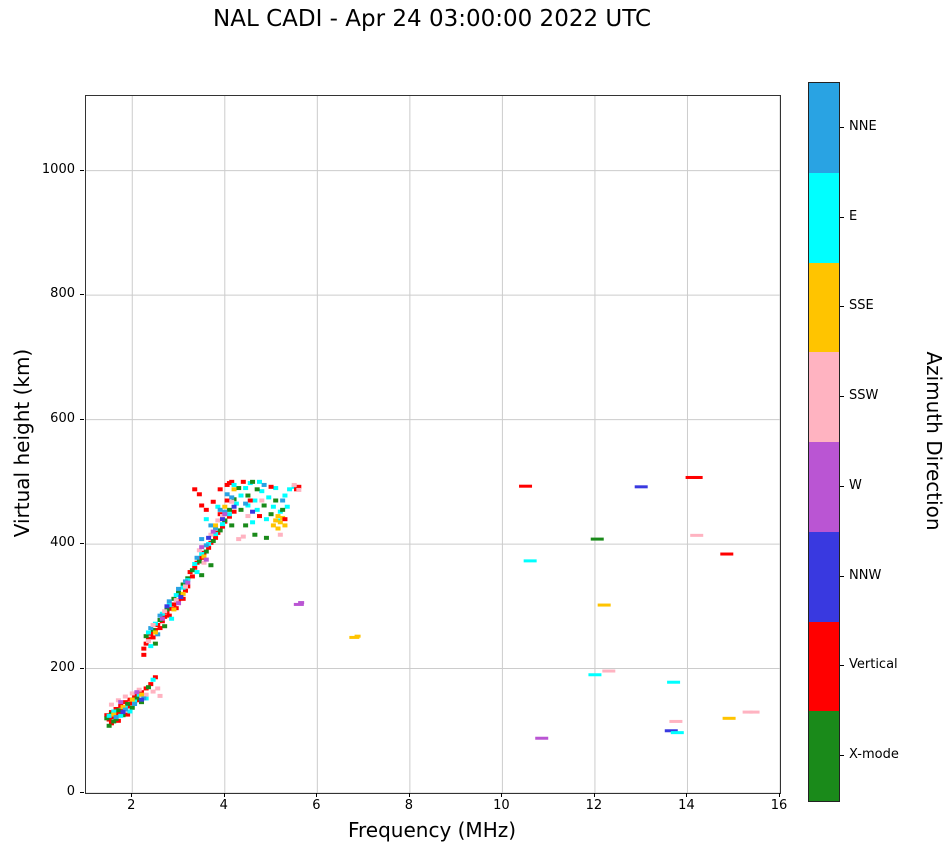 The width and height of the screenshot is (951, 856). What do you see at coordinates (687, 795) in the screenshot?
I see `x-tick-mark` at bounding box center [687, 795].